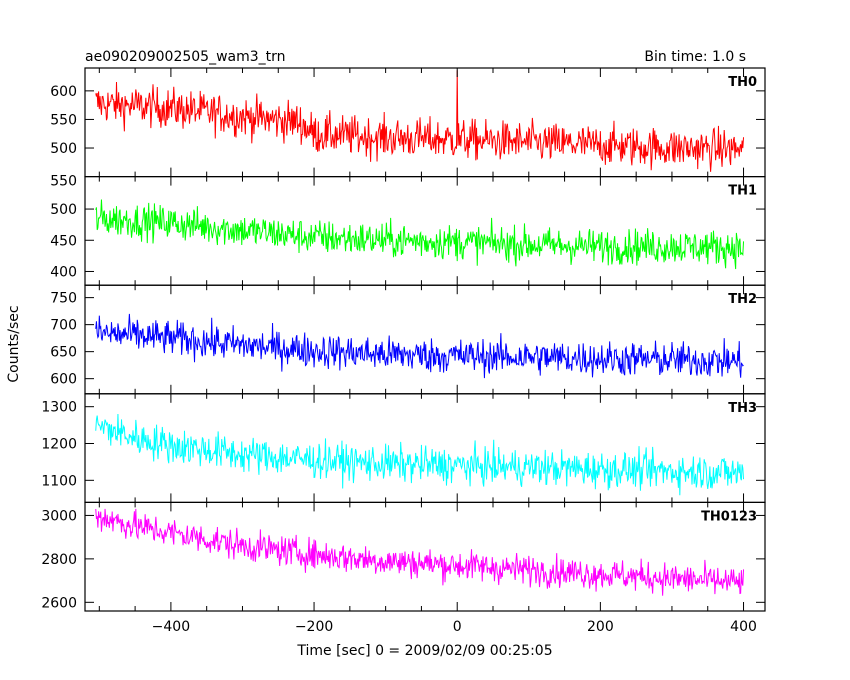  Describe the element at coordinates (63, 353) in the screenshot. I see `y-tick-label: 650` at that location.